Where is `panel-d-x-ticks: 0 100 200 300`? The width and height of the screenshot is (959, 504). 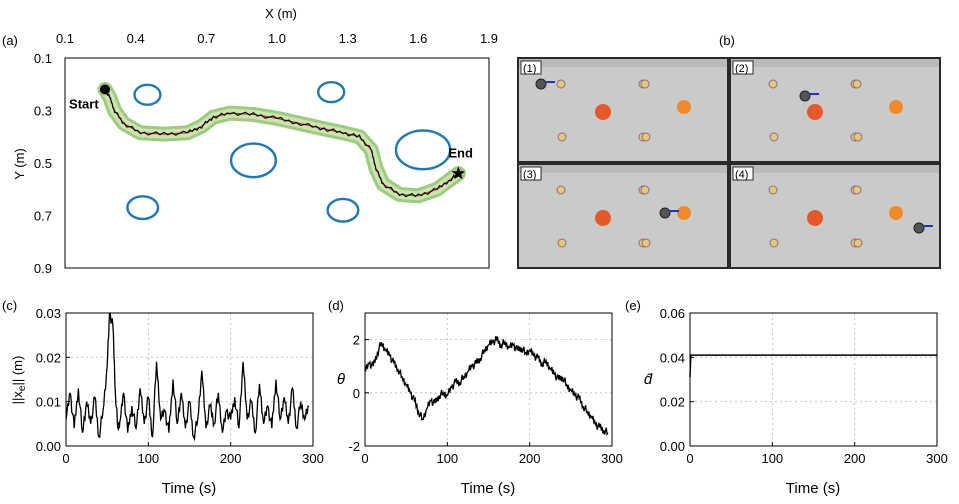
panel-d-x-ticks: 0 100 200 300 is located at coordinates (492, 454).